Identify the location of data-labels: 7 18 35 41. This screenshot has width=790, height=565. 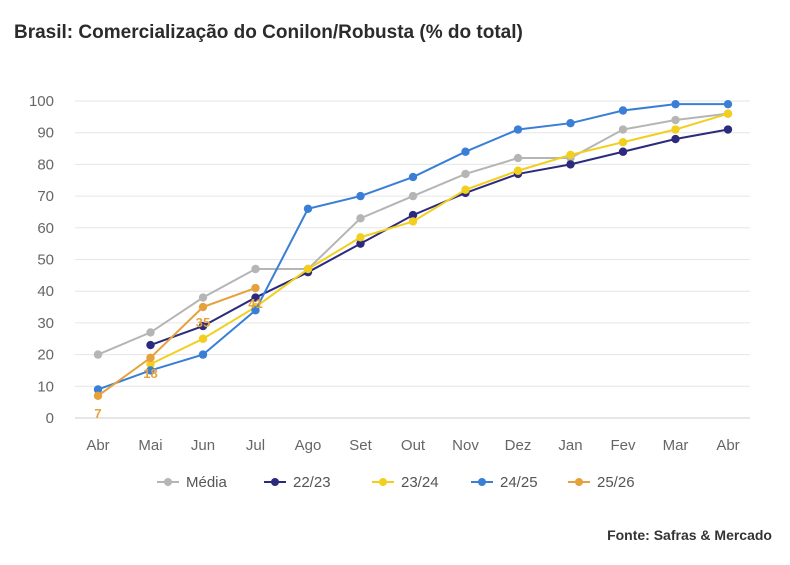
(178, 358).